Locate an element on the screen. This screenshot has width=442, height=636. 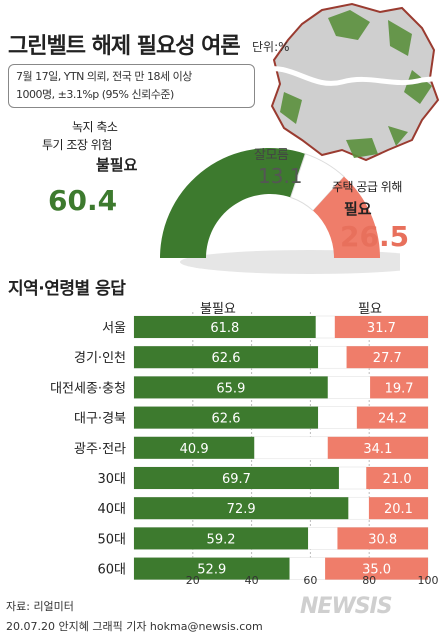
x-tick-label: 80 is located at coordinates (369, 580).